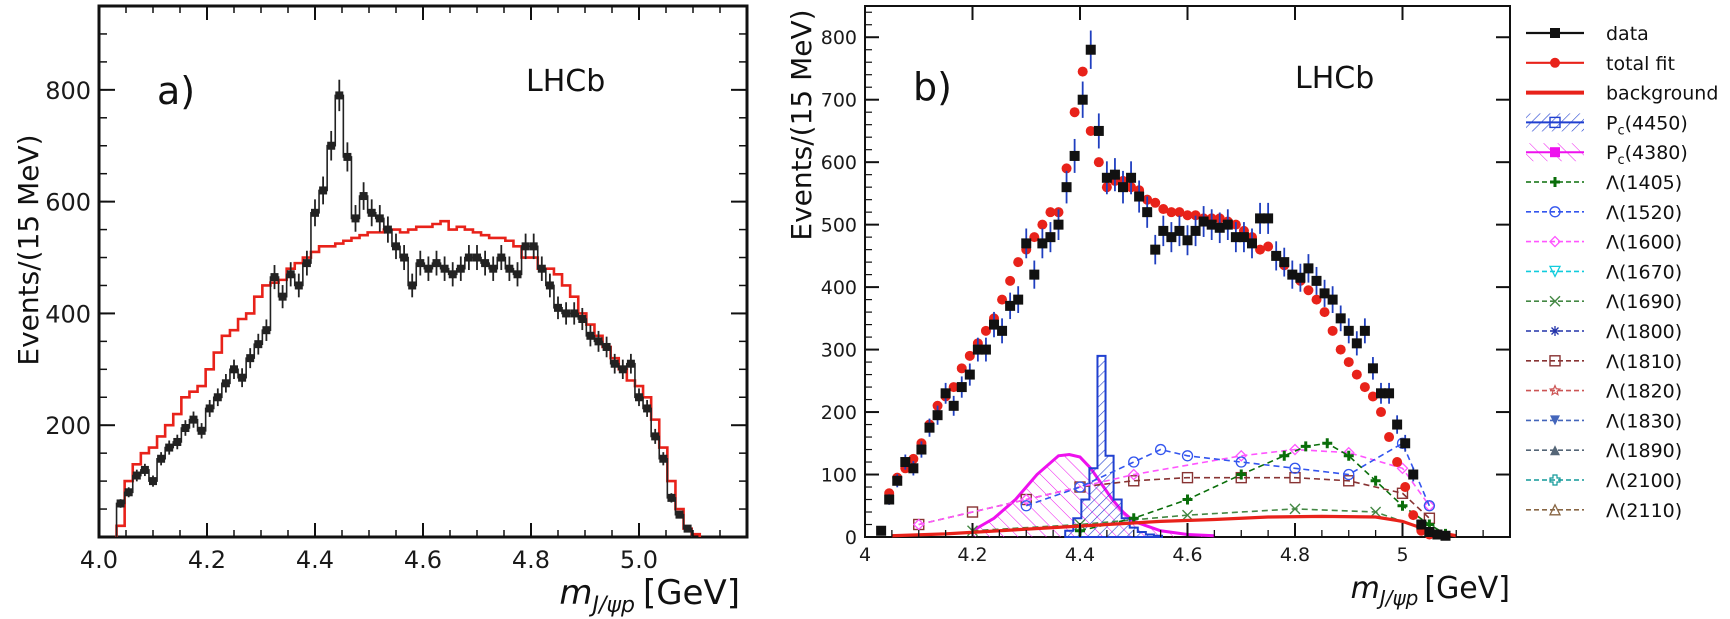 This screenshot has height=619, width=1730. What do you see at coordinates (1604, 362) in the screenshot?
I see `legend-entry: Λ(1810)` at bounding box center [1604, 362].